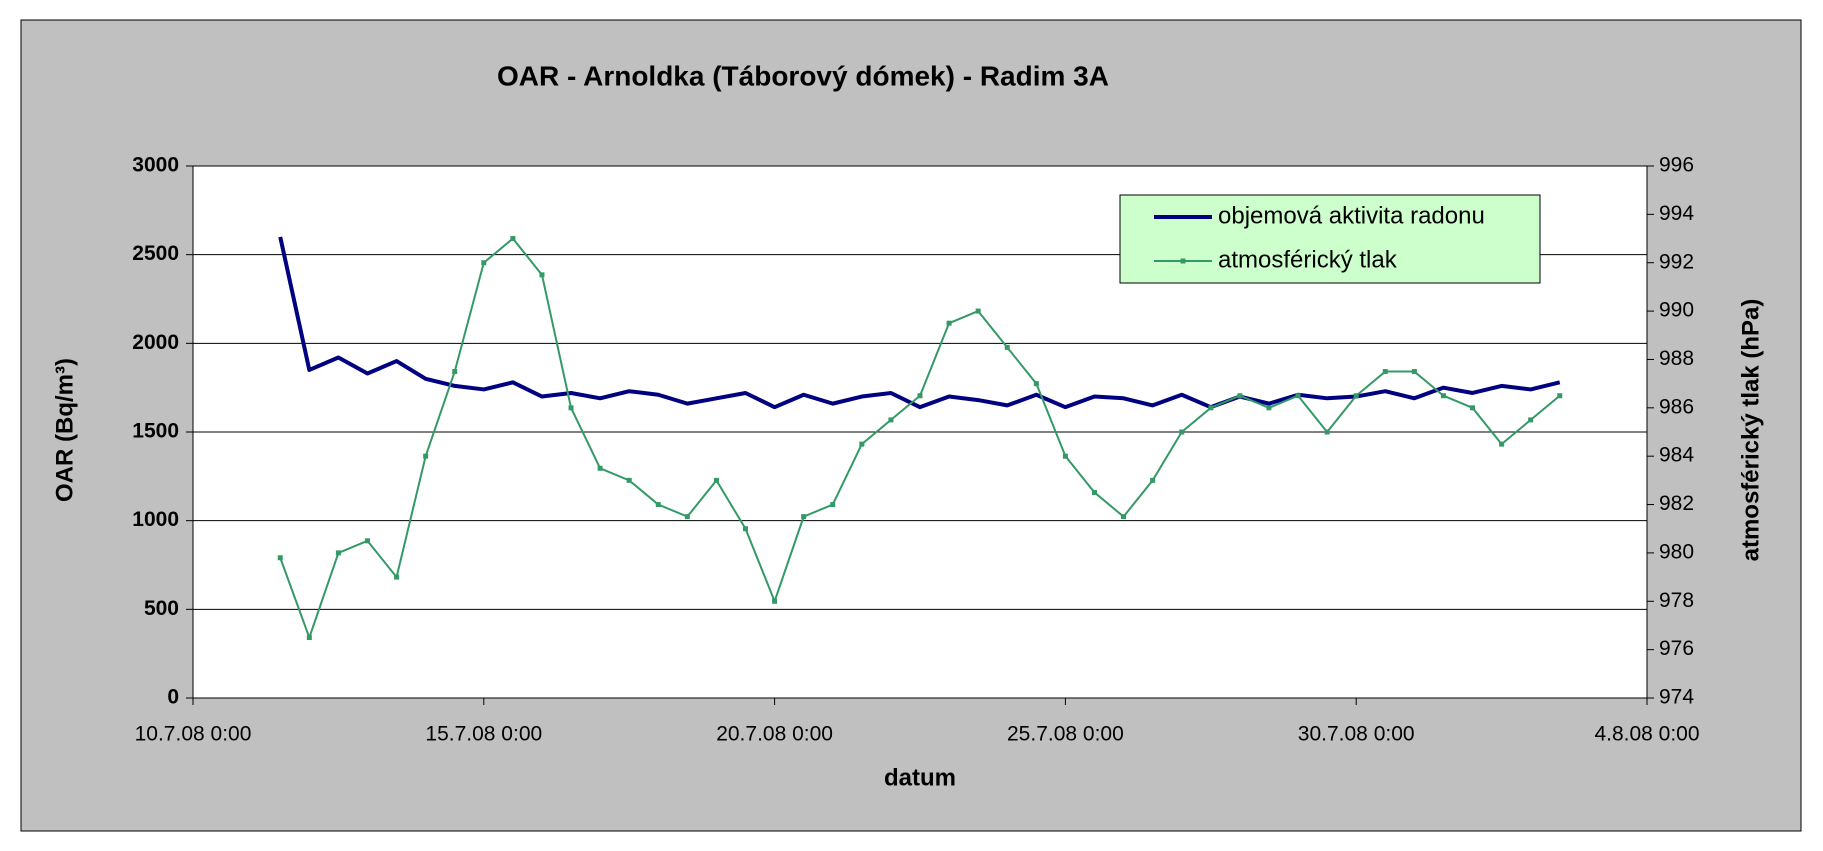 The width and height of the screenshot is (1823, 851). I want to click on y2-tick-label: 982, so click(1676, 503).